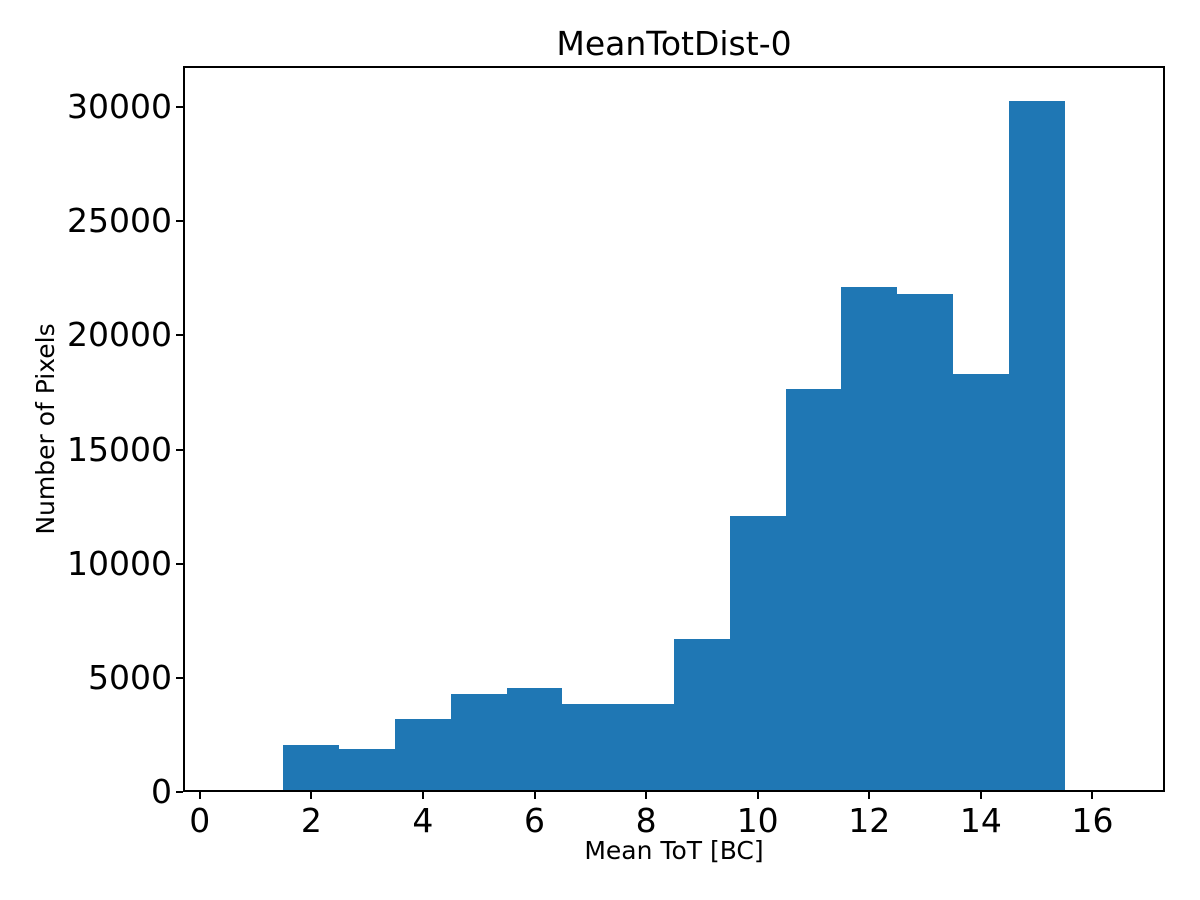 Image resolution: width=1200 pixels, height=900 pixels. I want to click on x-axis-label: Mean ToT [BC], so click(674, 850).